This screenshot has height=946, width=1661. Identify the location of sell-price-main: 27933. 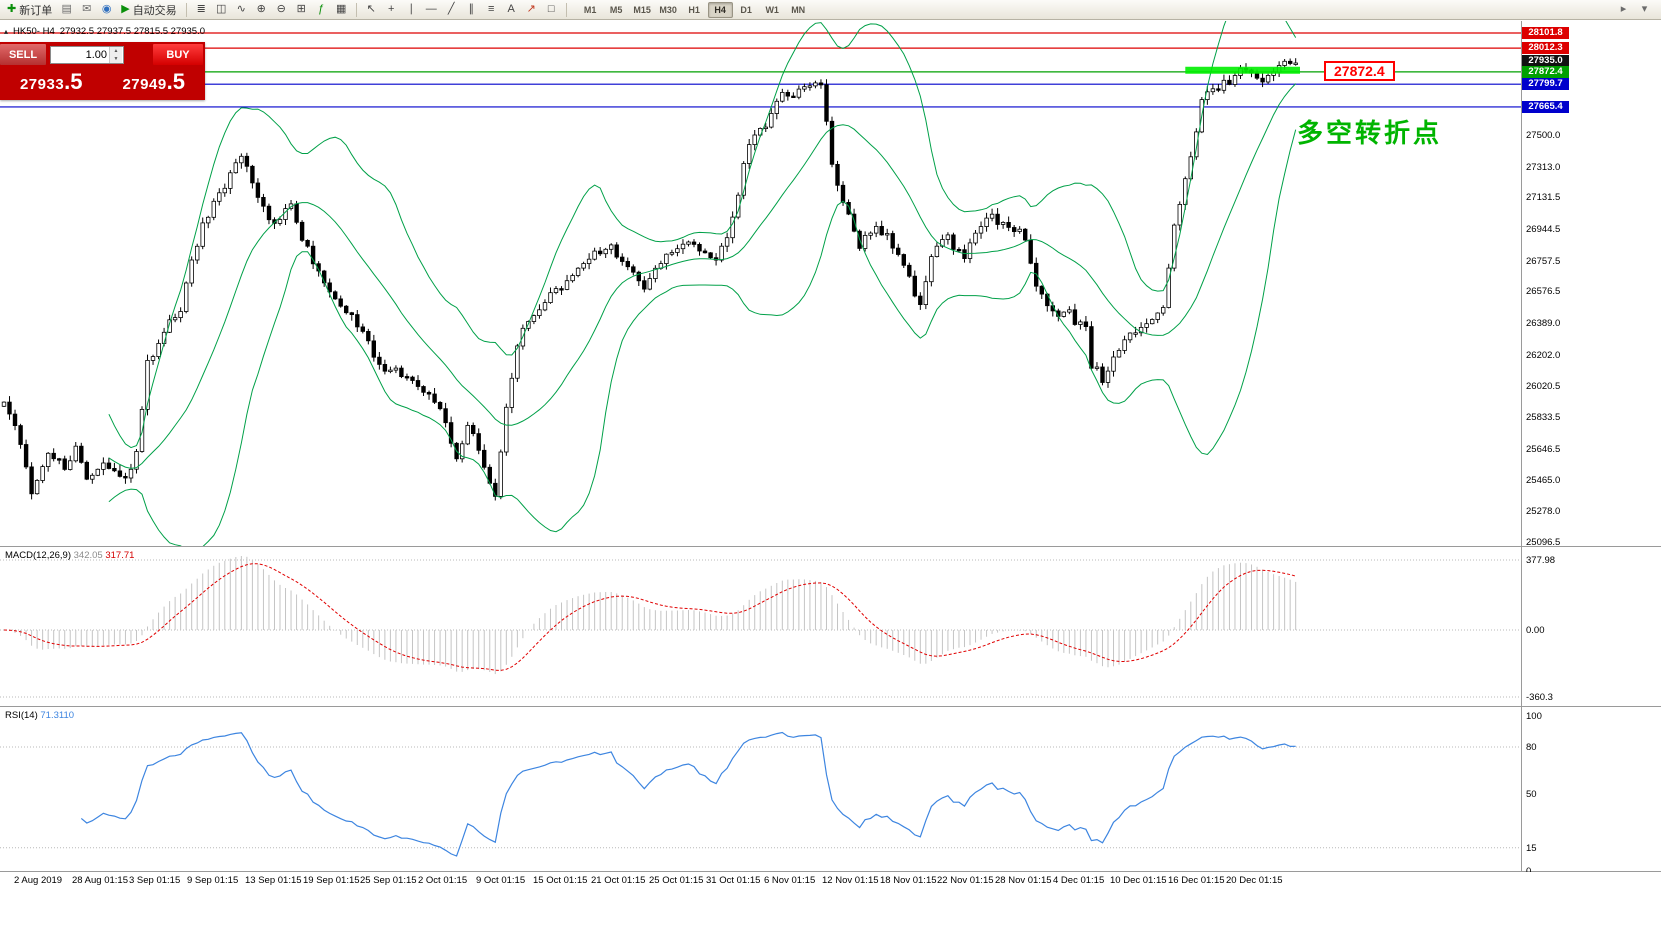
(42, 84).